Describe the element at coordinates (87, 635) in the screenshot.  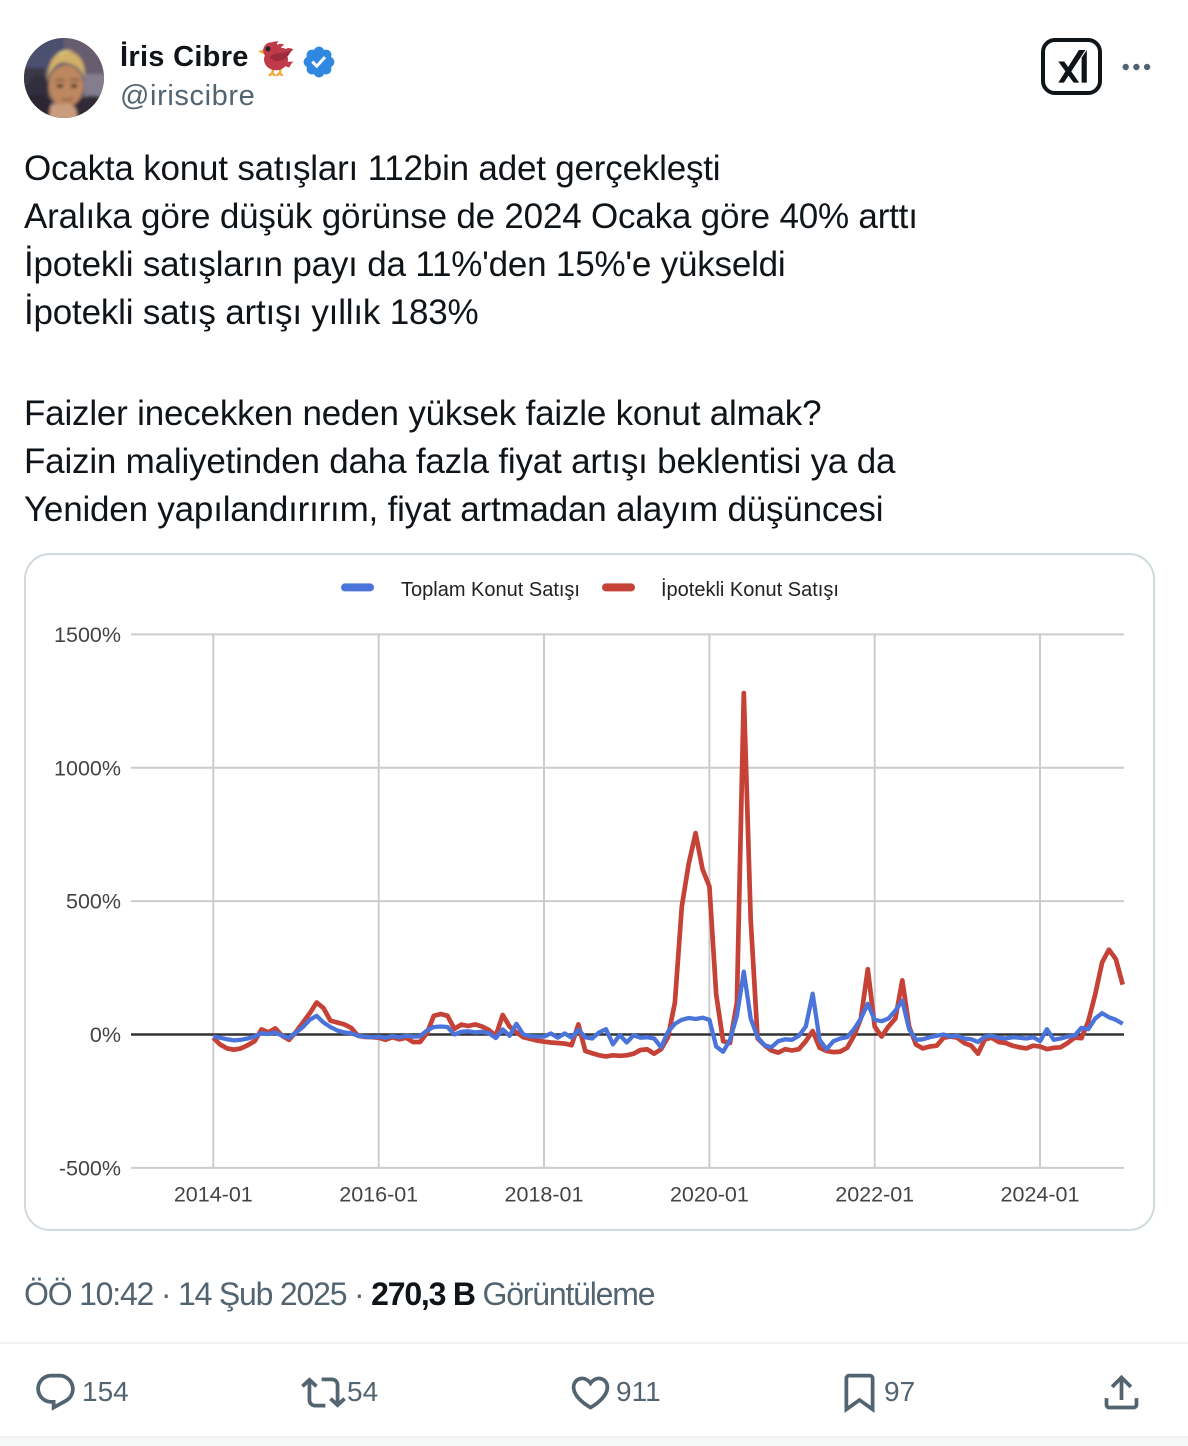
I see `svg-text: 1500%` at that location.